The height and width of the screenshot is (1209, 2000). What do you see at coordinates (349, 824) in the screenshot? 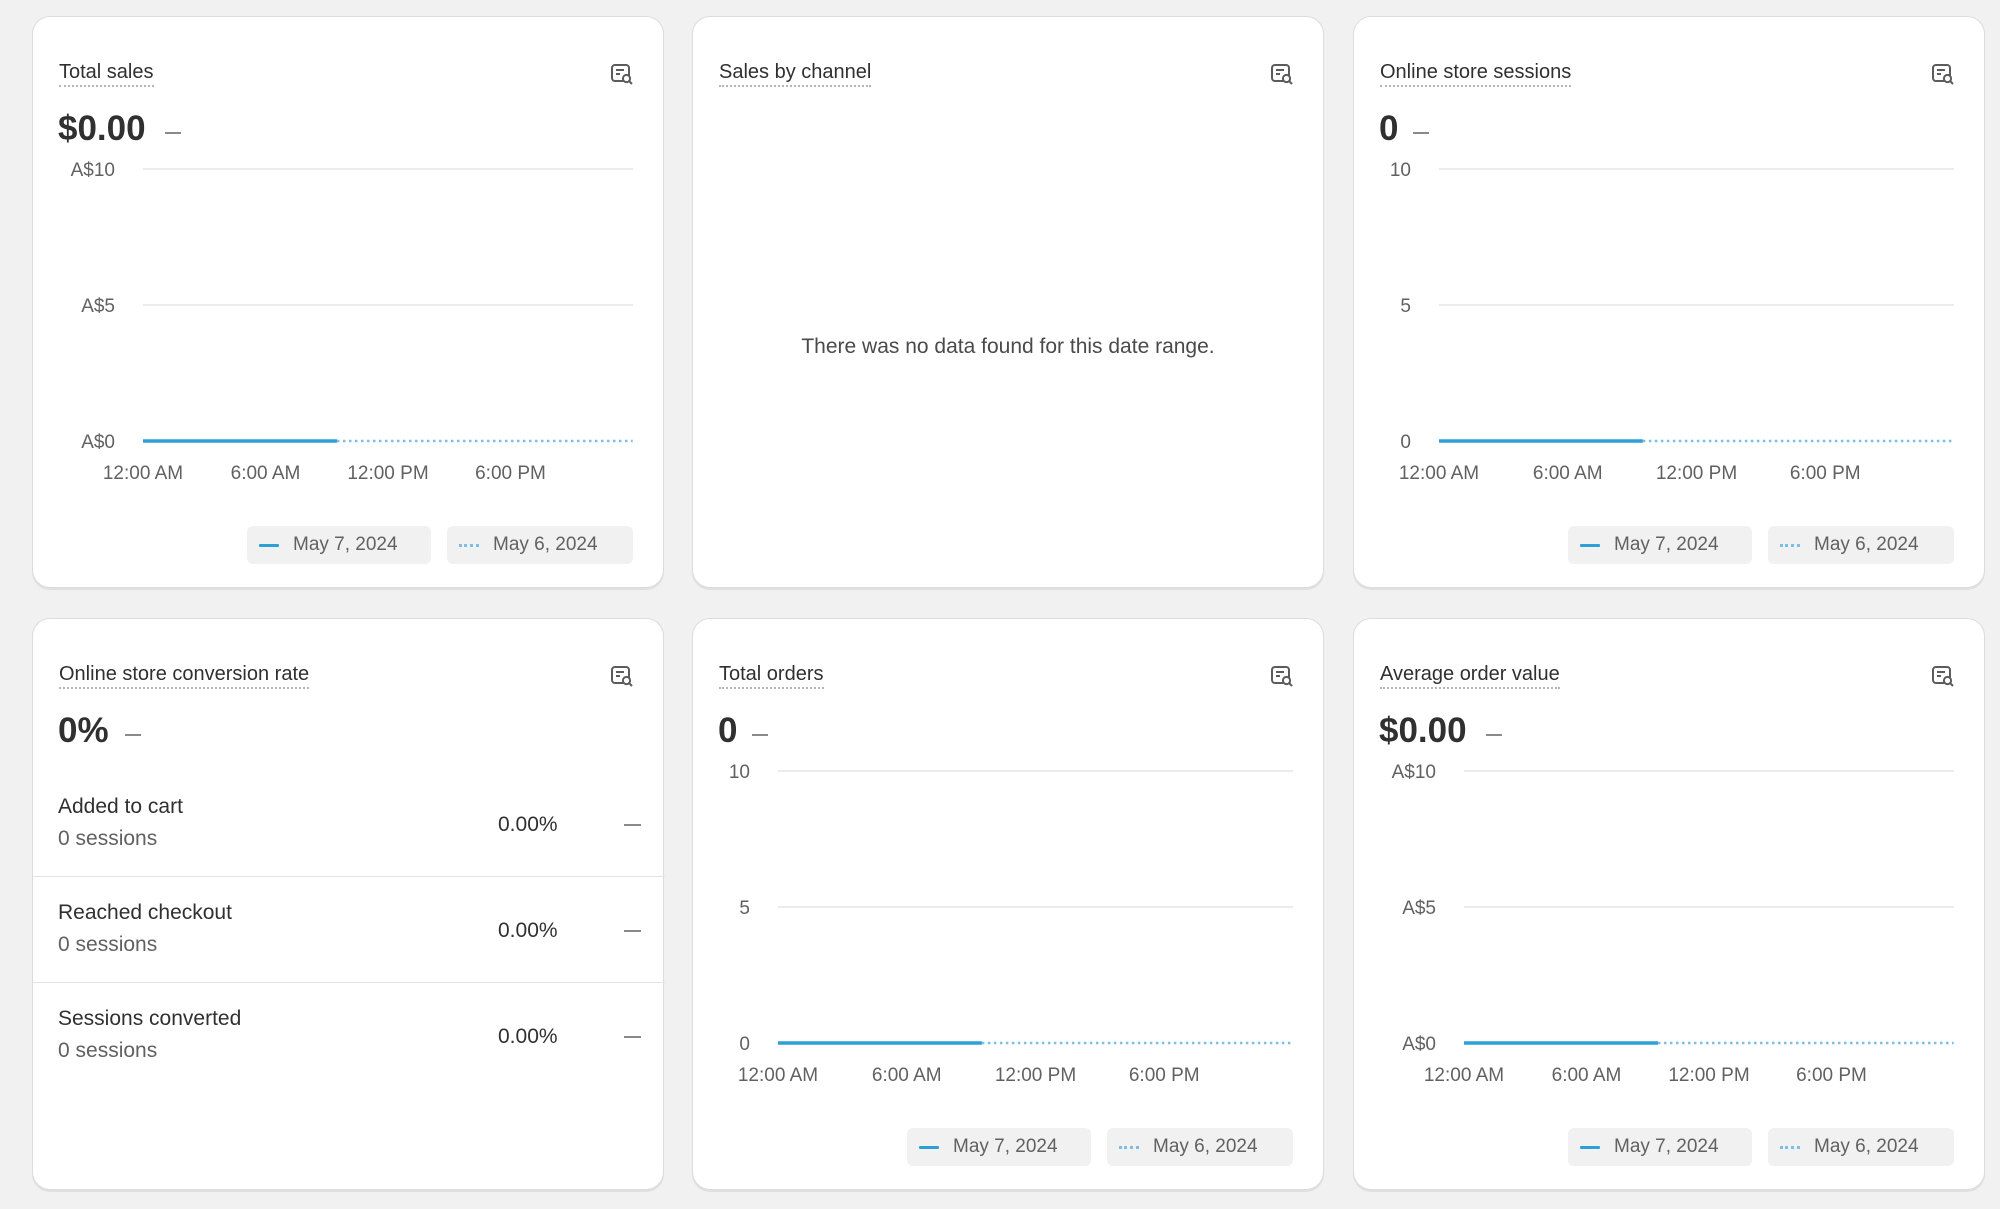
I see `funnel-row-added-to-cart: Added to cart 0 sessions 0.00%` at bounding box center [349, 824].